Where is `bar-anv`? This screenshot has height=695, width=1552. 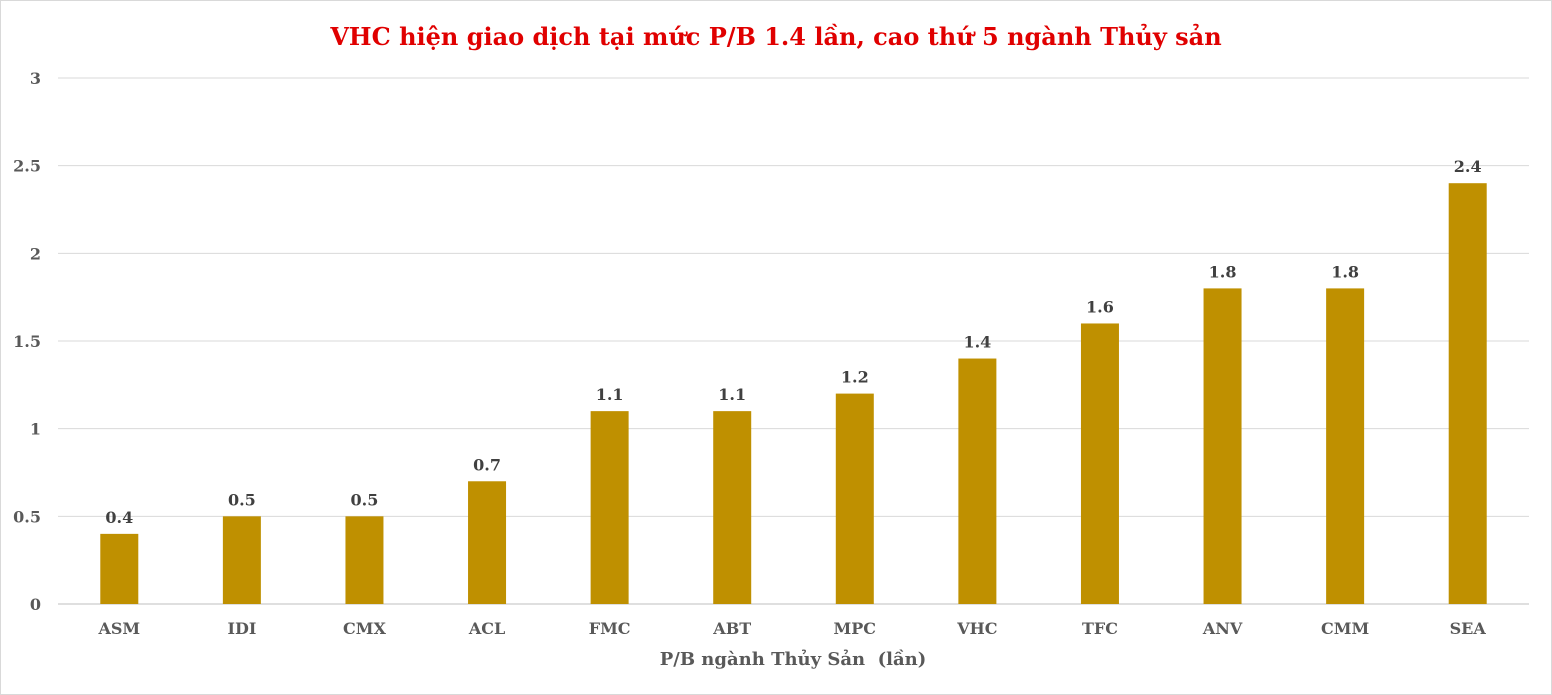
bar-anv is located at coordinates (1222, 446).